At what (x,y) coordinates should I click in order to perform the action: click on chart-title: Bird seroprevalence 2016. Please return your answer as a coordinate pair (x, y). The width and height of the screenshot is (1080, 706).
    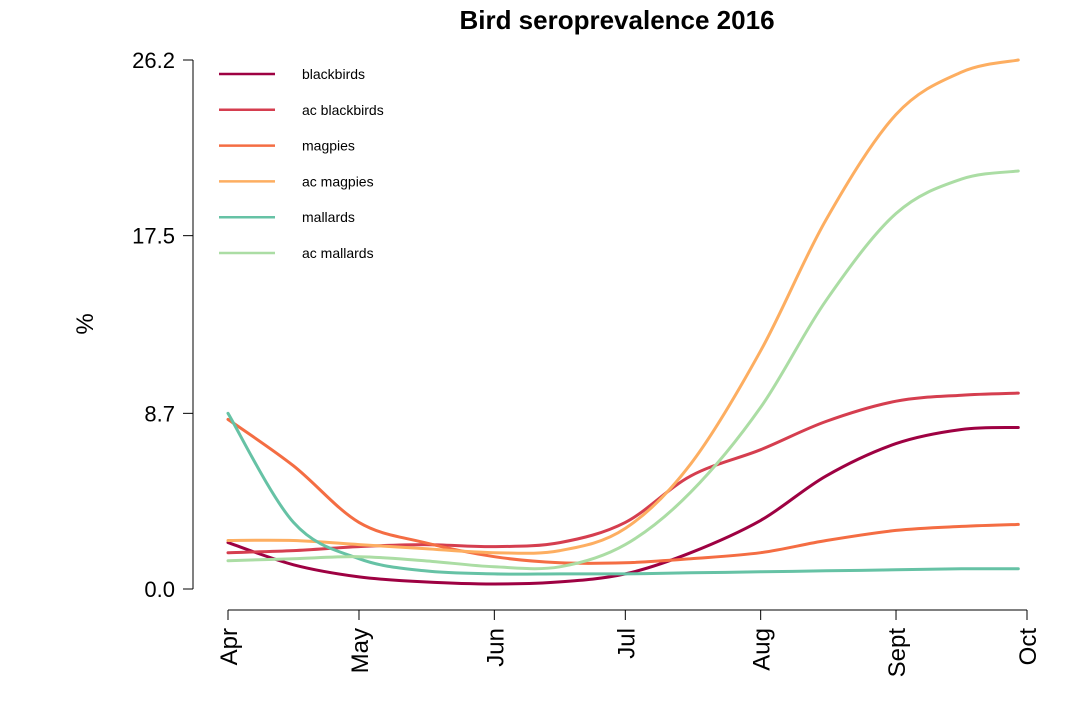
    Looking at the image, I should click on (616, 20).